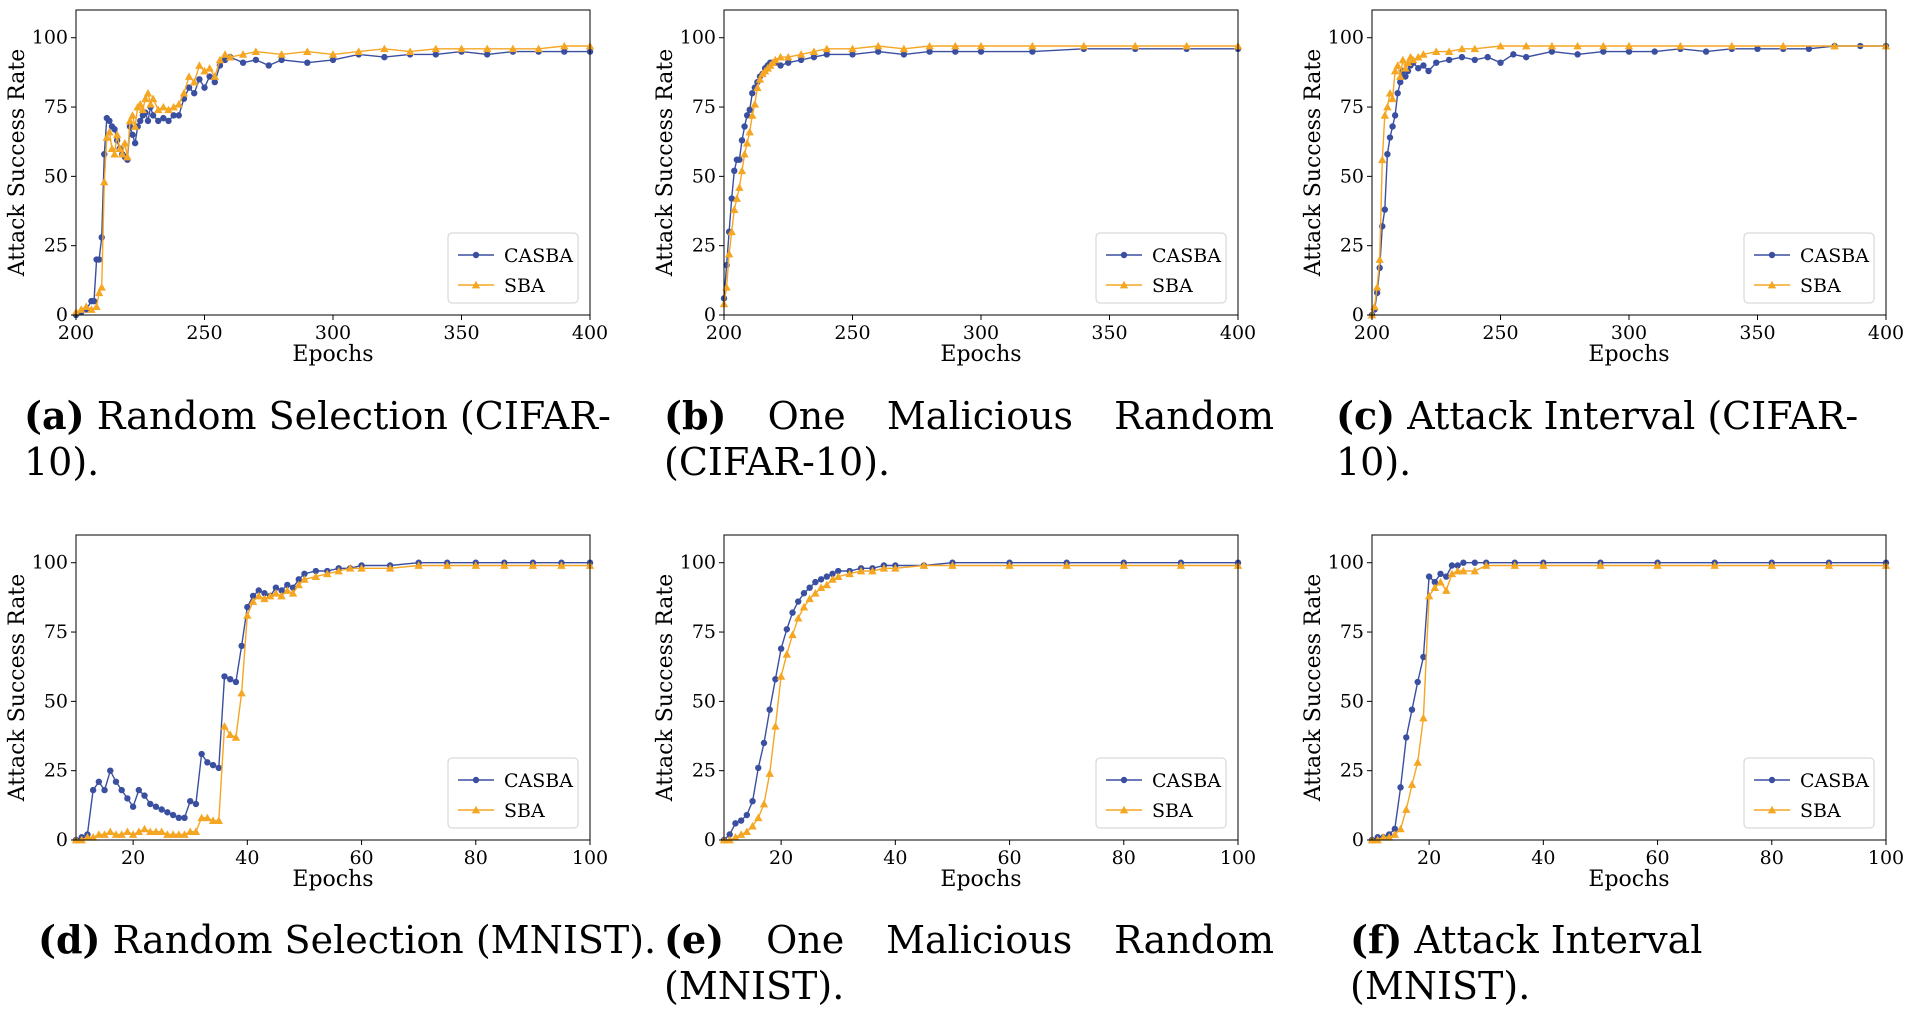 Image resolution: width=1905 pixels, height=1020 pixels. Describe the element at coordinates (969, 439) in the screenshot. I see `caption-text: One Malicious Random (CIFAR-10).` at that location.